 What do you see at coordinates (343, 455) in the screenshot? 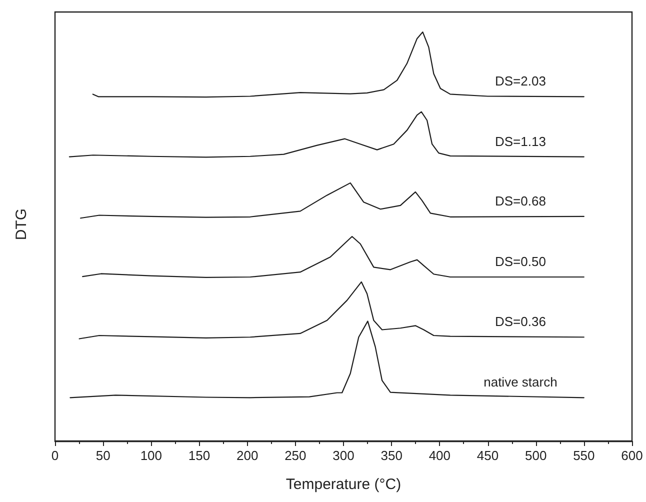
I see `x-tick-label: 300` at bounding box center [343, 455].